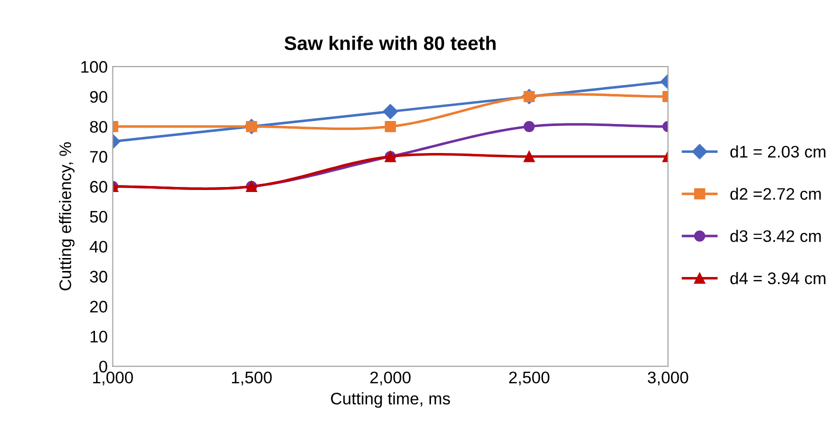 The width and height of the screenshot is (835, 444). Describe the element at coordinates (94, 67) in the screenshot. I see `y-tick-label: 100` at that location.